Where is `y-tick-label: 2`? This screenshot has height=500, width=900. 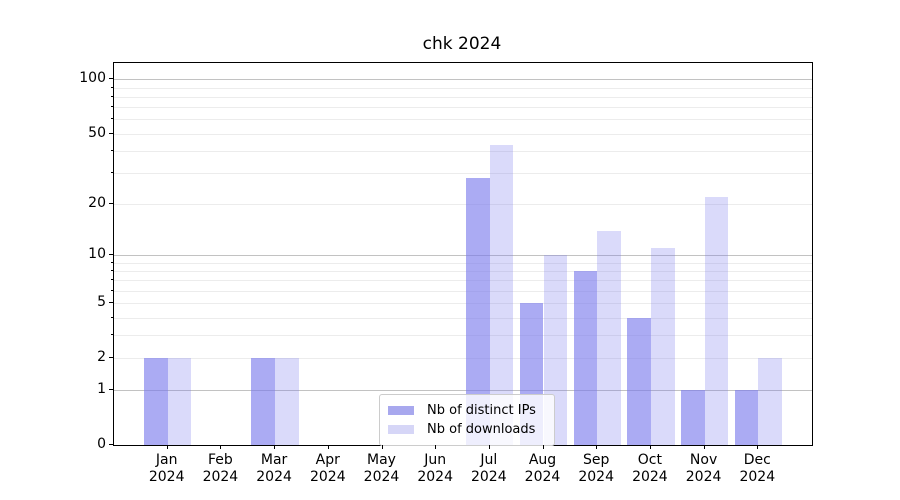 y-tick-label: 2 is located at coordinates (101, 356).